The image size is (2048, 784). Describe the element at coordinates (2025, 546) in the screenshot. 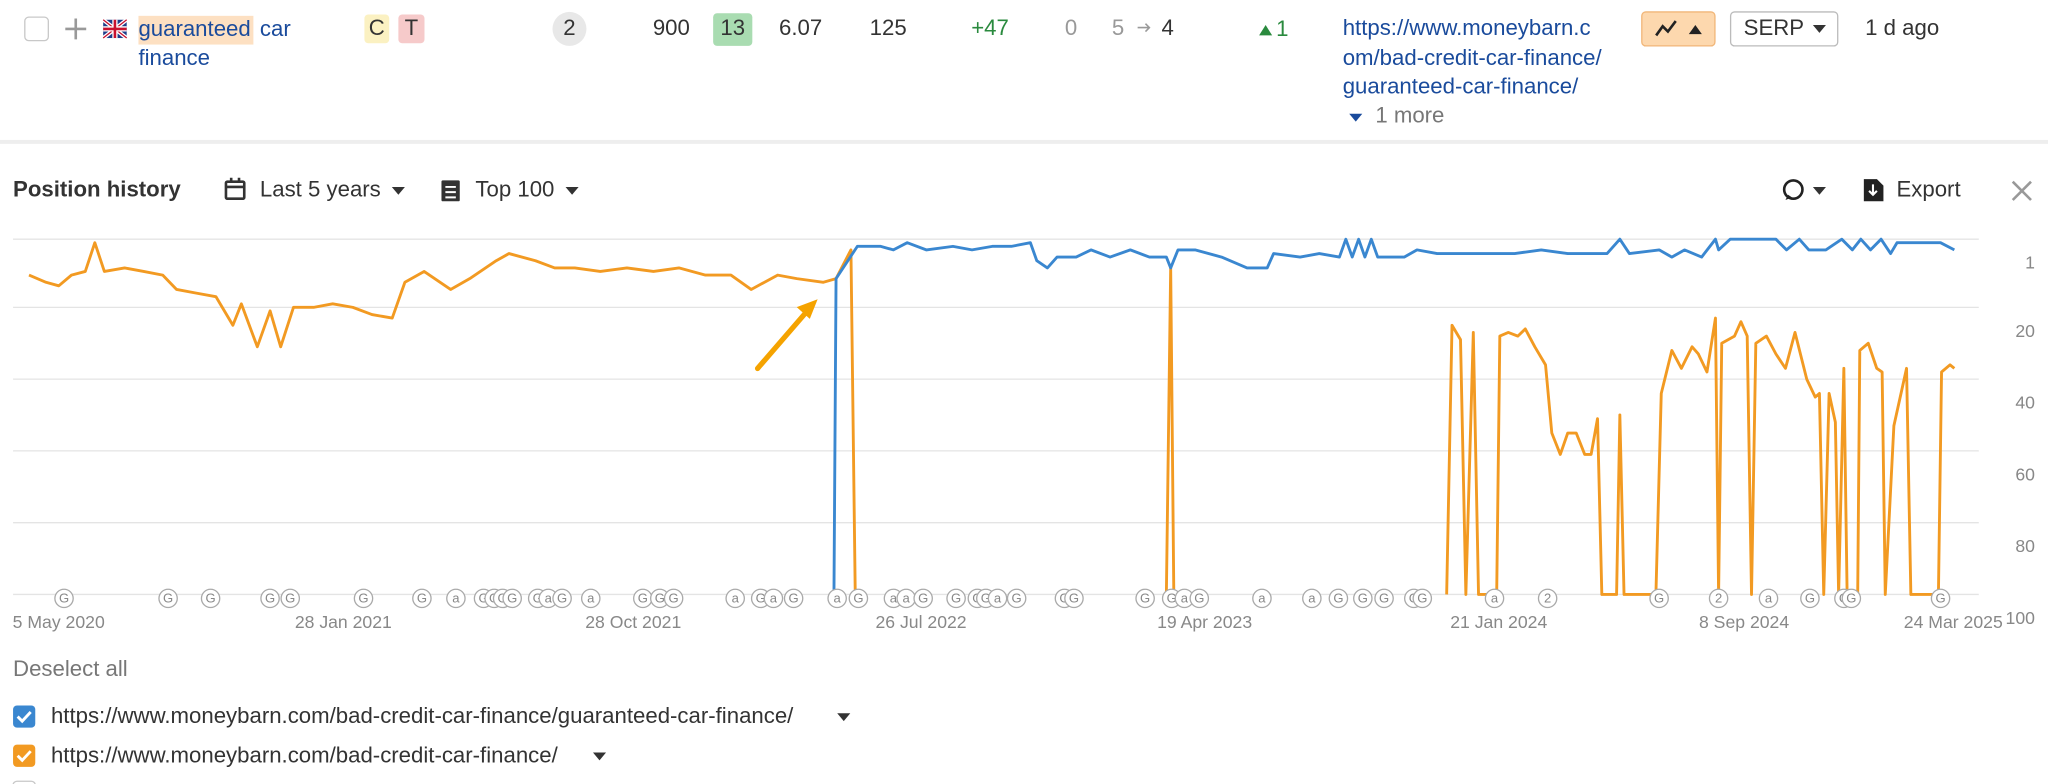

I see `y-tick-label: 80` at that location.